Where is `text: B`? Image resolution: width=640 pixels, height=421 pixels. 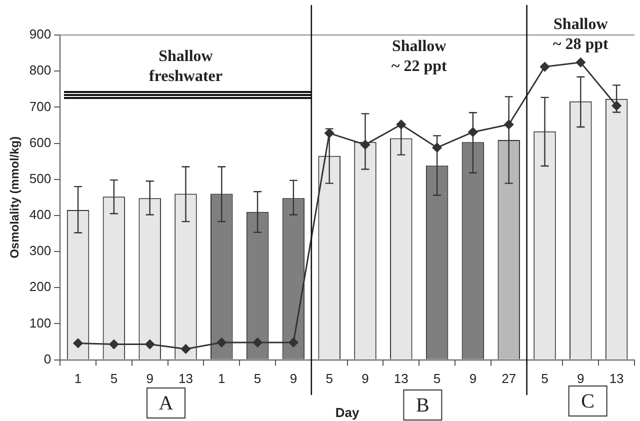 text: B is located at coordinates (423, 405).